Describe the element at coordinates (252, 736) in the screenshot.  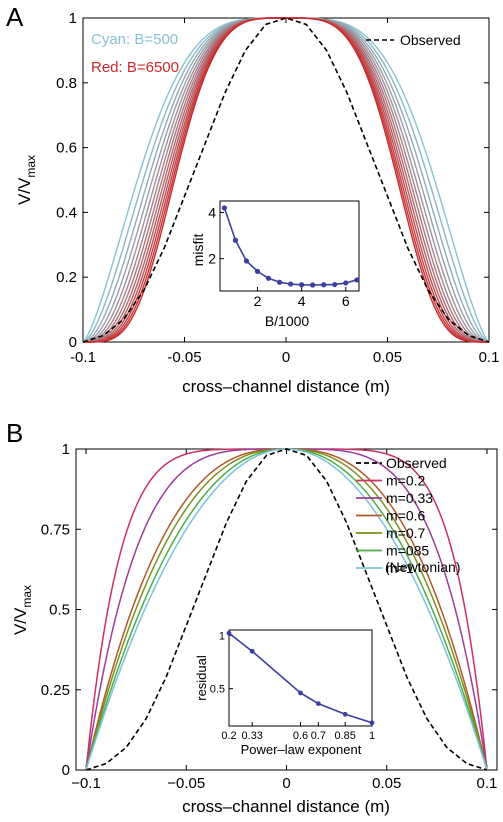
I see `panel-b-inset-xtick-label: 0.33` at that location.